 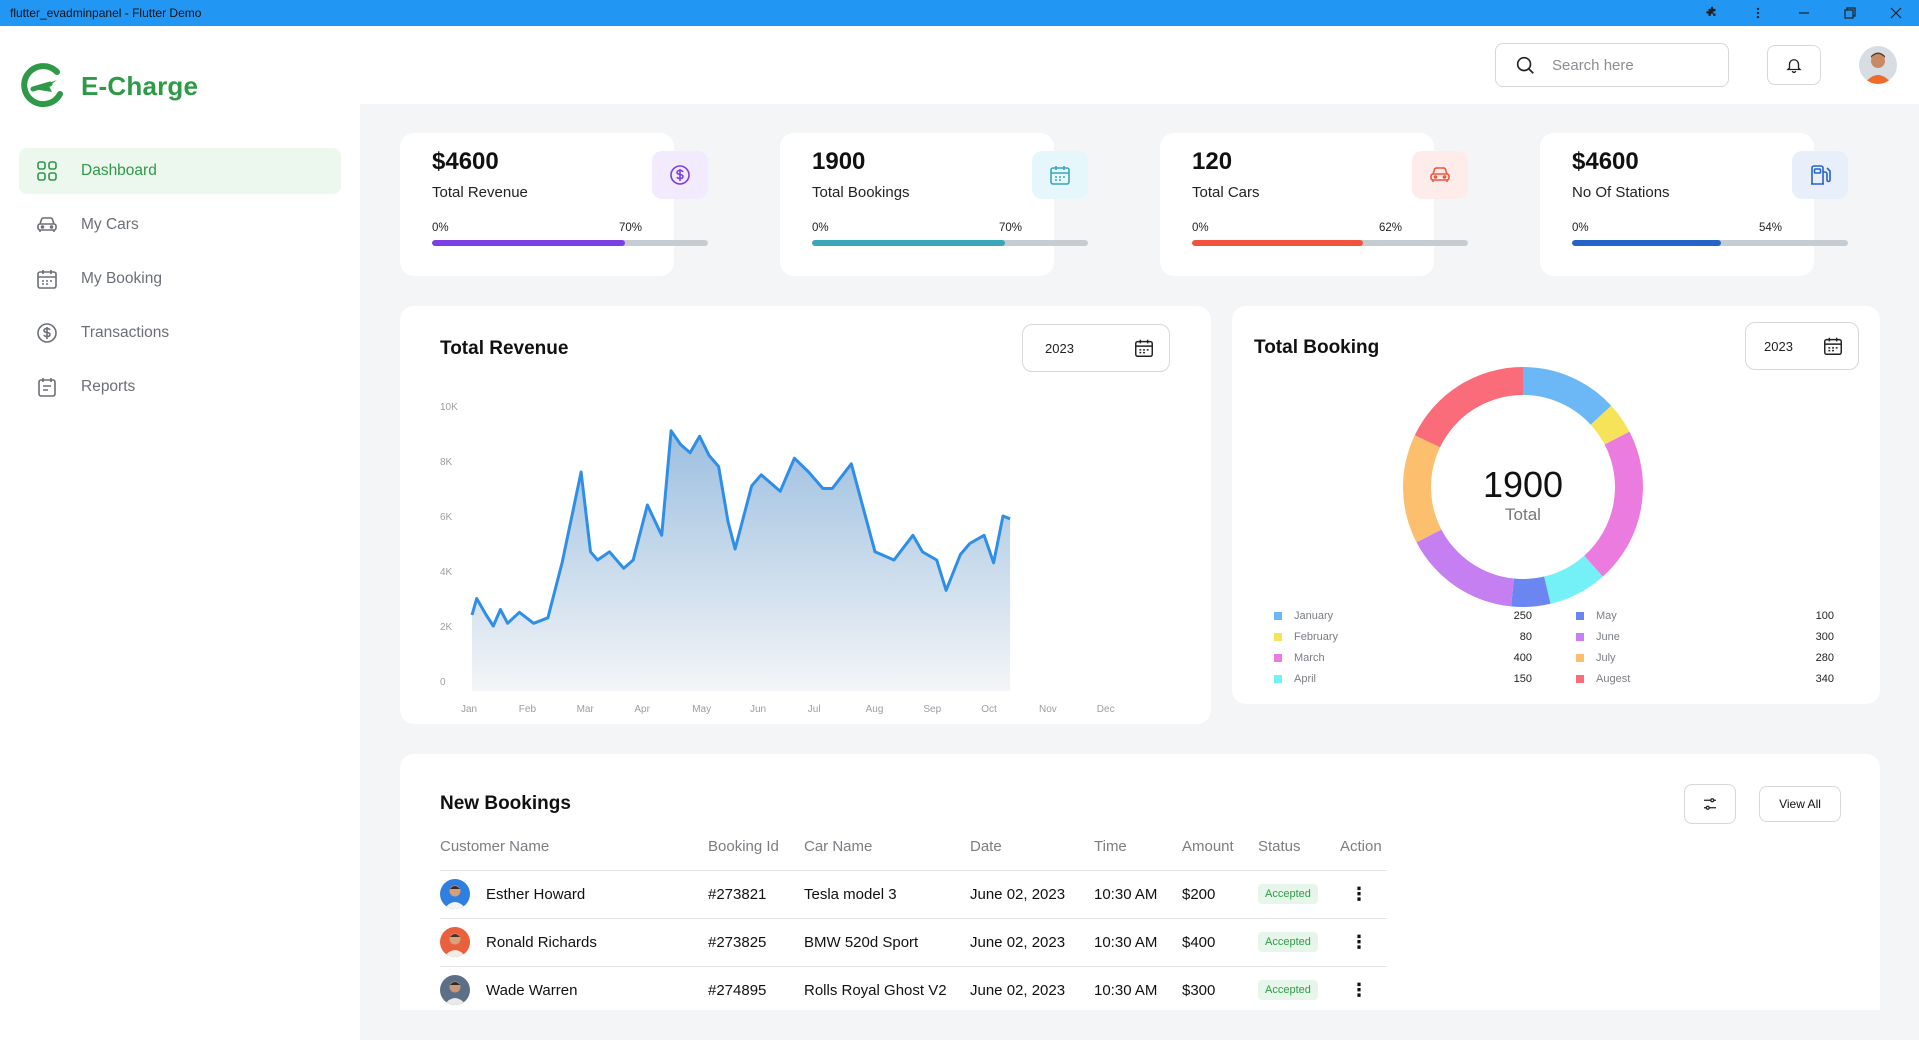 What do you see at coordinates (1522, 616) in the screenshot?
I see `legend-value: 250` at bounding box center [1522, 616].